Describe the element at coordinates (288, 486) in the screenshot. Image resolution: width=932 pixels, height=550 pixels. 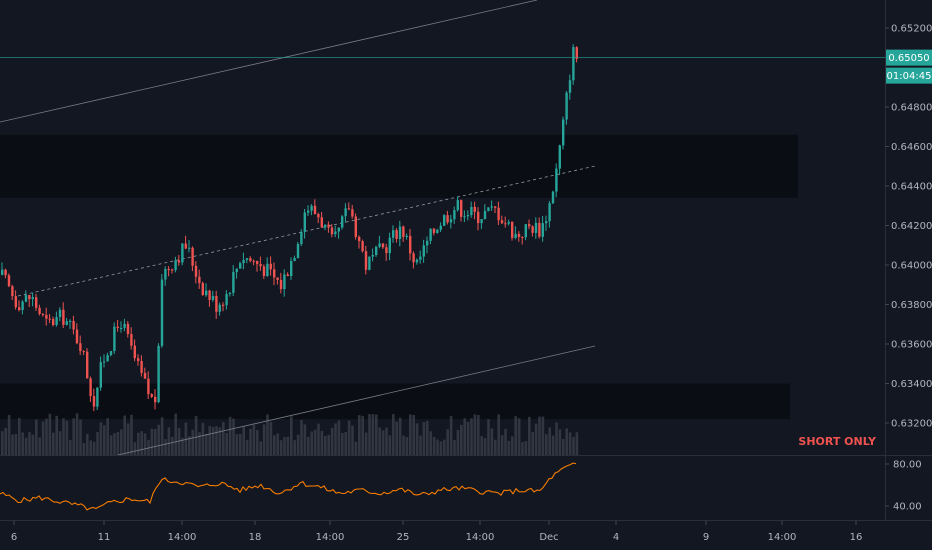
I see `oscillator-series` at that location.